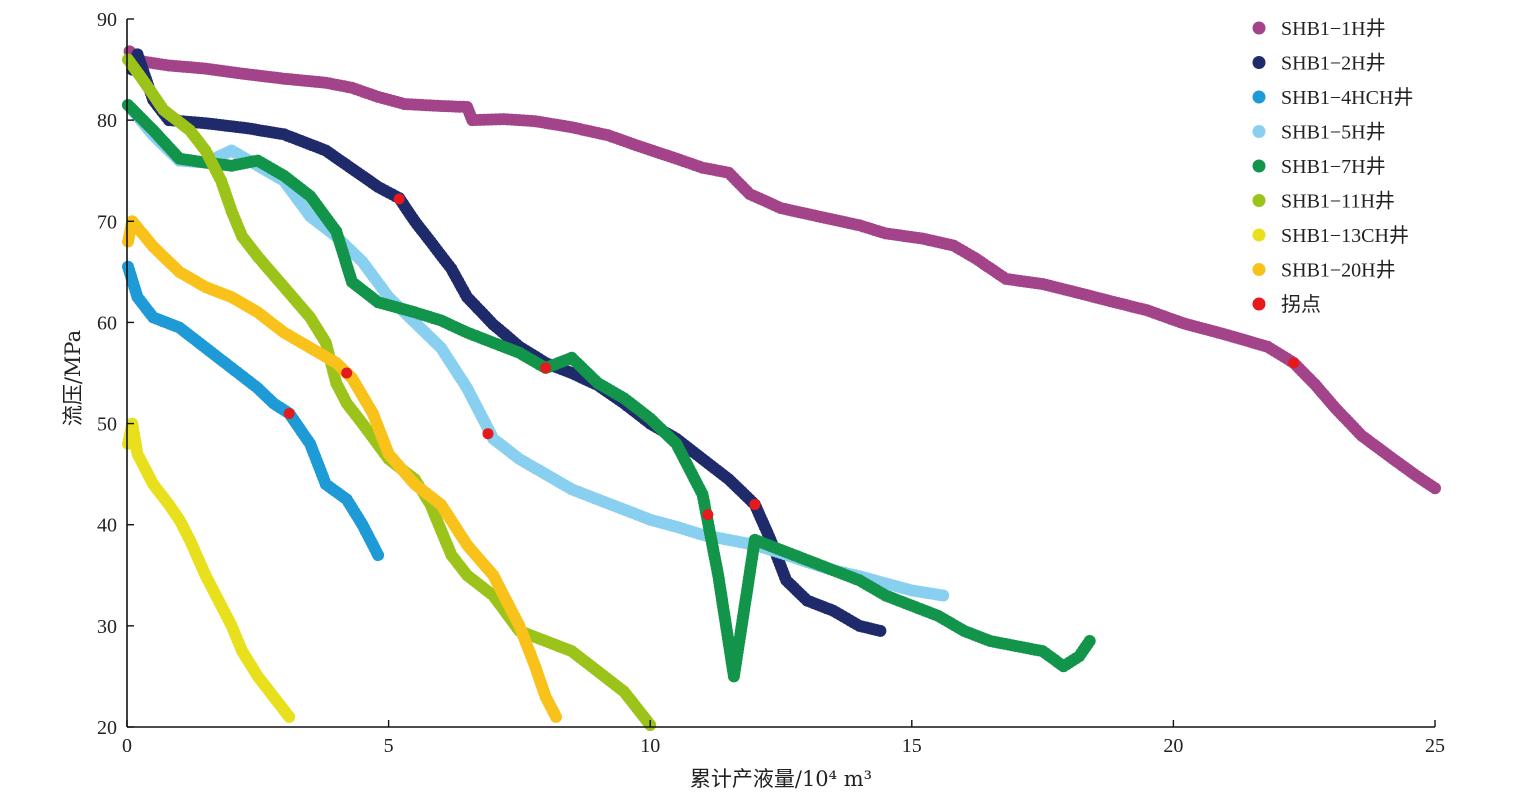 This screenshot has height=798, width=1518. I want to click on legend-label: SHB1−4HCH井, so click(1347, 97).